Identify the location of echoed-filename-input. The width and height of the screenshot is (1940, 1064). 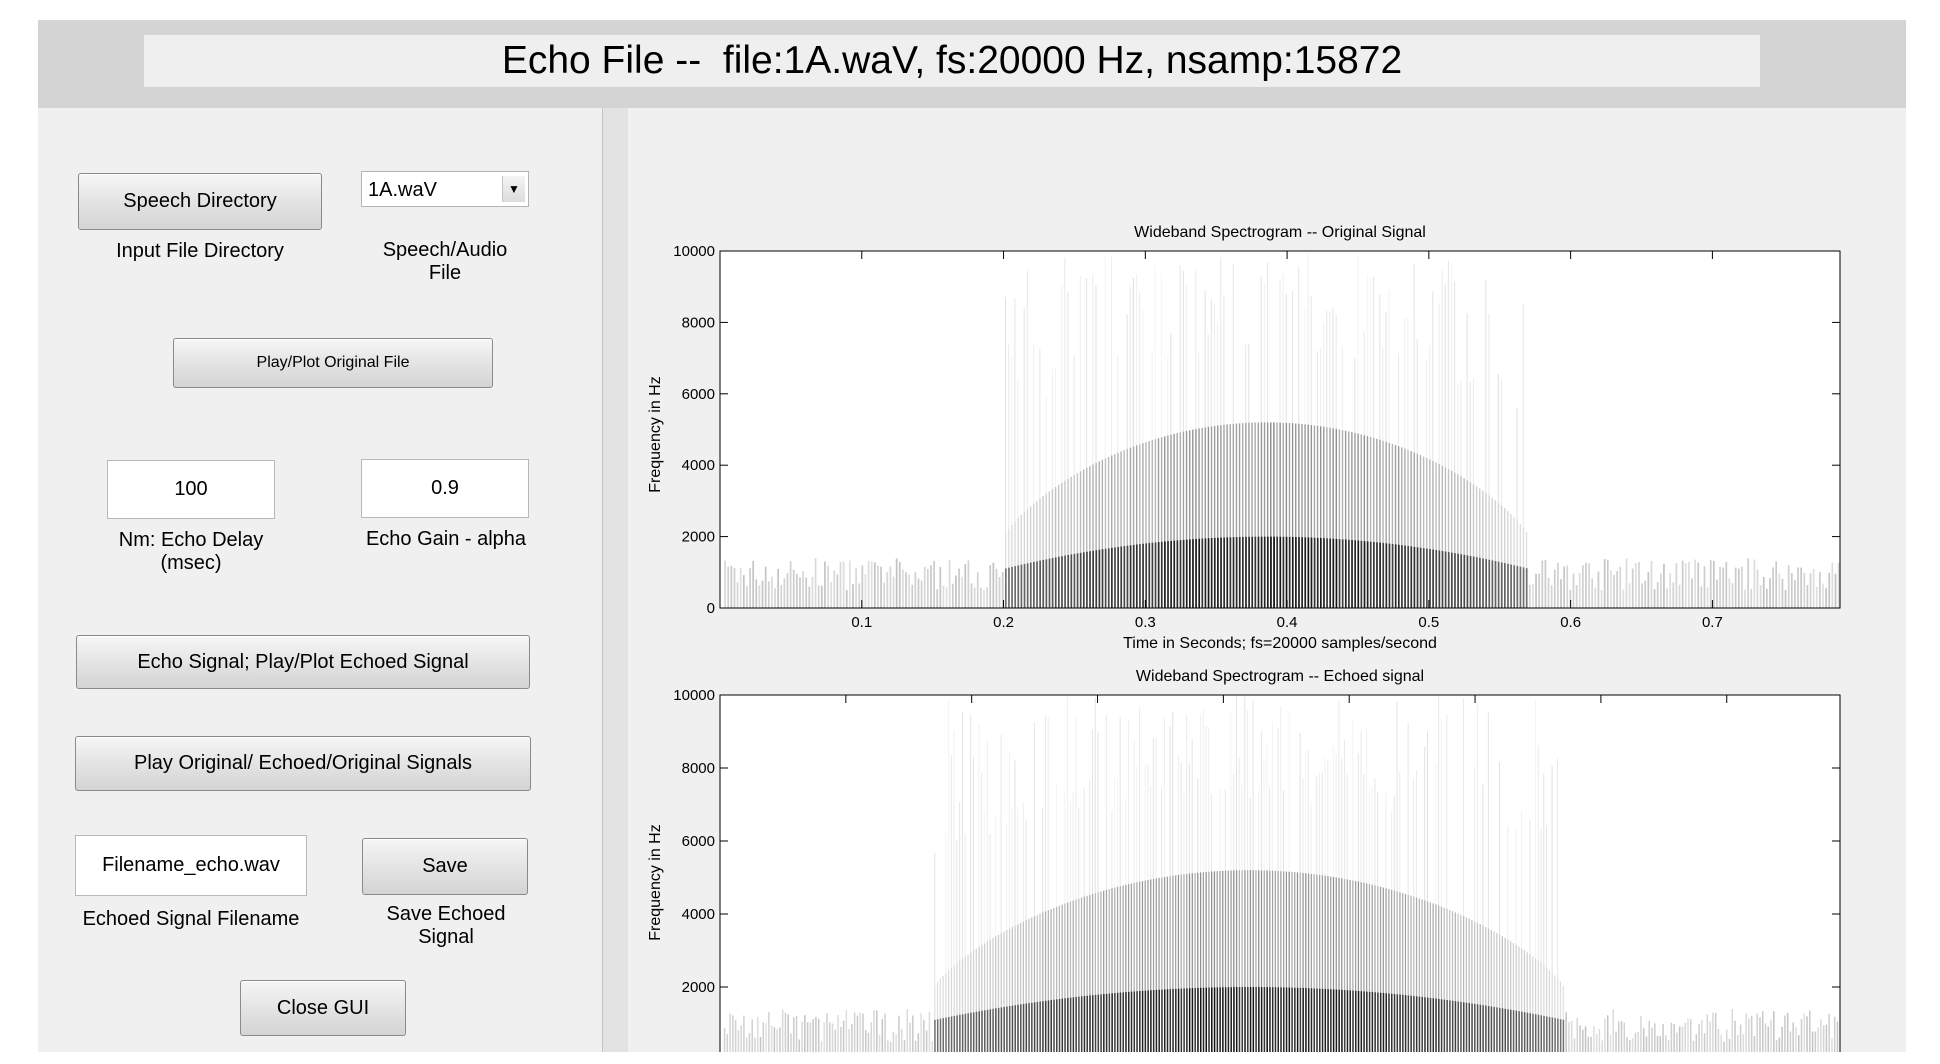
(191, 865).